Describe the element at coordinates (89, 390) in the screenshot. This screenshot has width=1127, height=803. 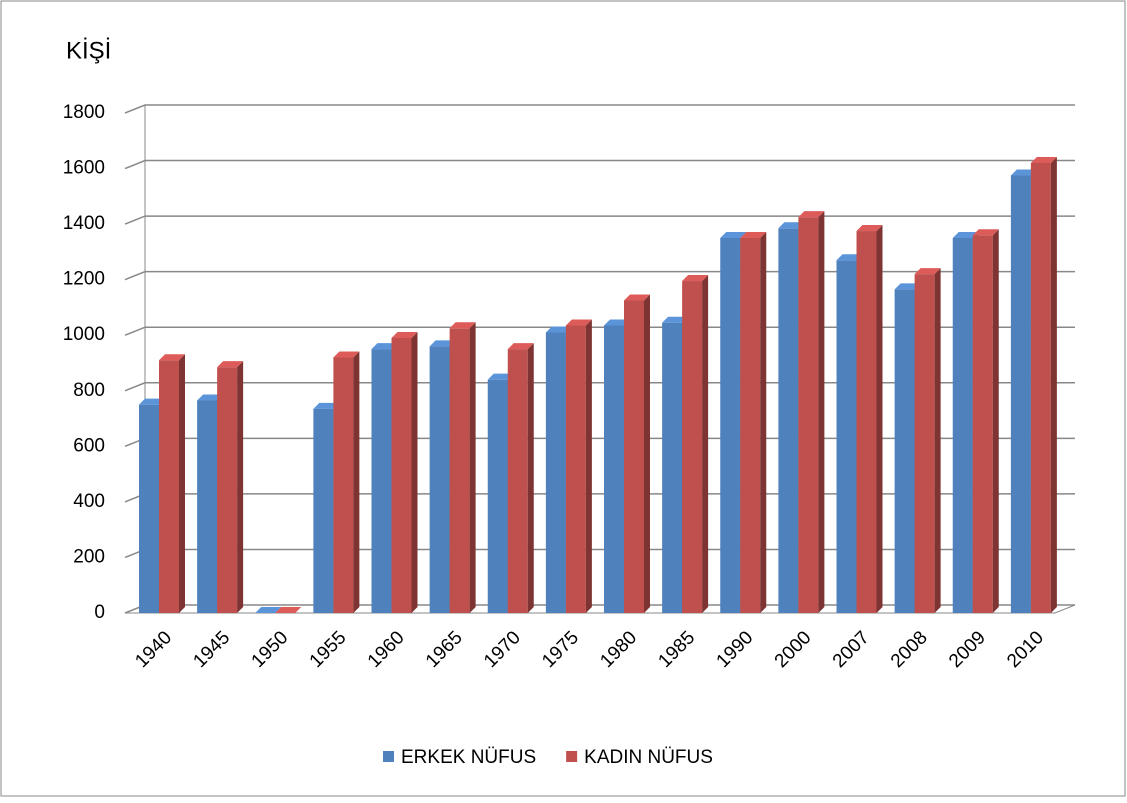
I see `y-tick-label: 800` at that location.